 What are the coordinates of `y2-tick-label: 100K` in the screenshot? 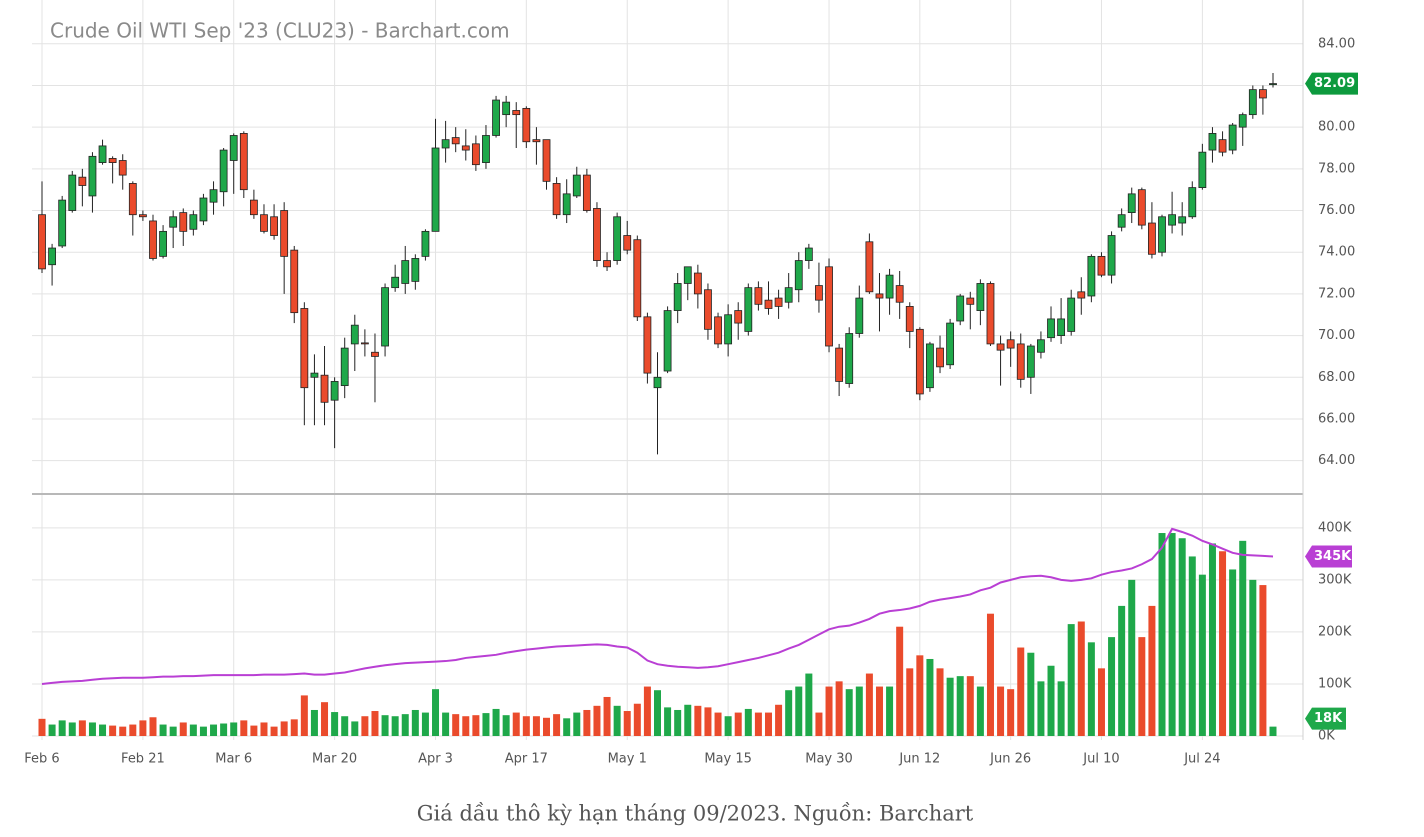 It's located at (1335, 683).